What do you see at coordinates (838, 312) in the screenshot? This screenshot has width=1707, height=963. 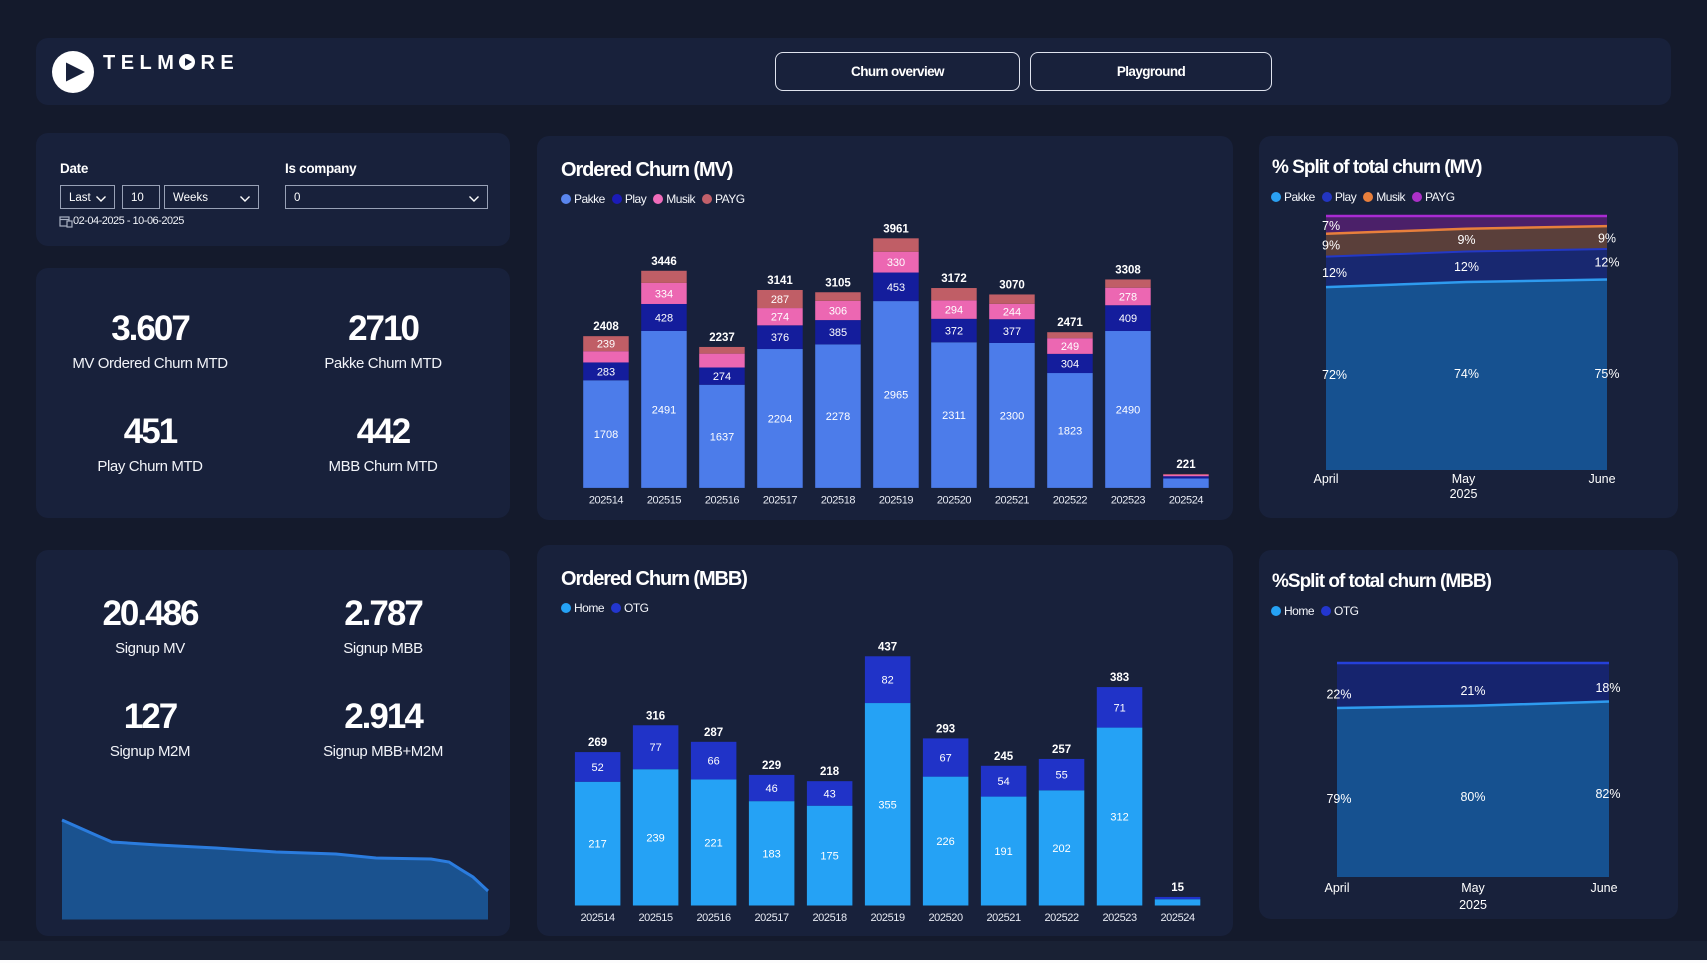 I see `svg-text: 306` at bounding box center [838, 312].